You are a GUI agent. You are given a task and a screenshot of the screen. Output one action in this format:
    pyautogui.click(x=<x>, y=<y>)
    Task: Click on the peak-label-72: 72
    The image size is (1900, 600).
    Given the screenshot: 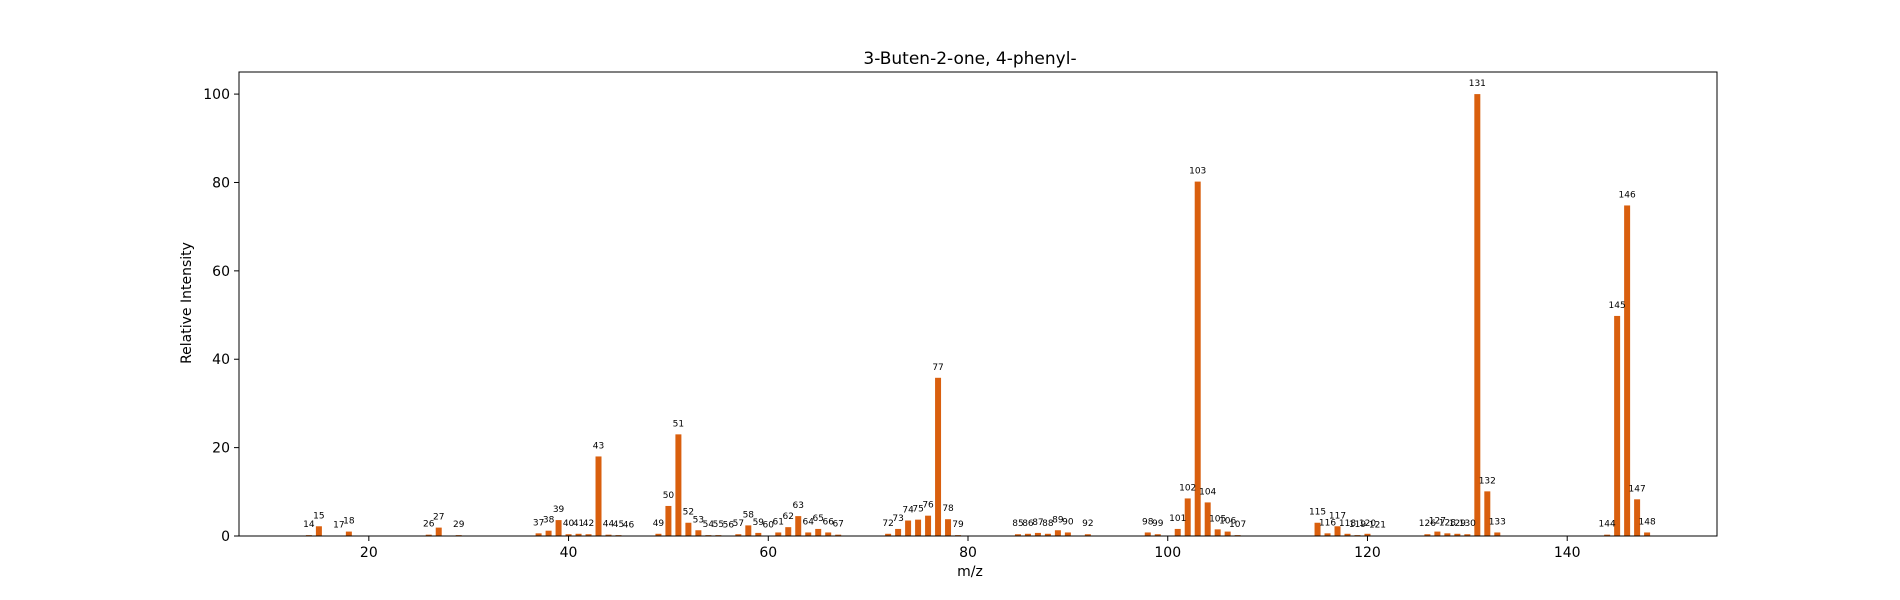 What is the action you would take?
    pyautogui.click(x=887, y=524)
    